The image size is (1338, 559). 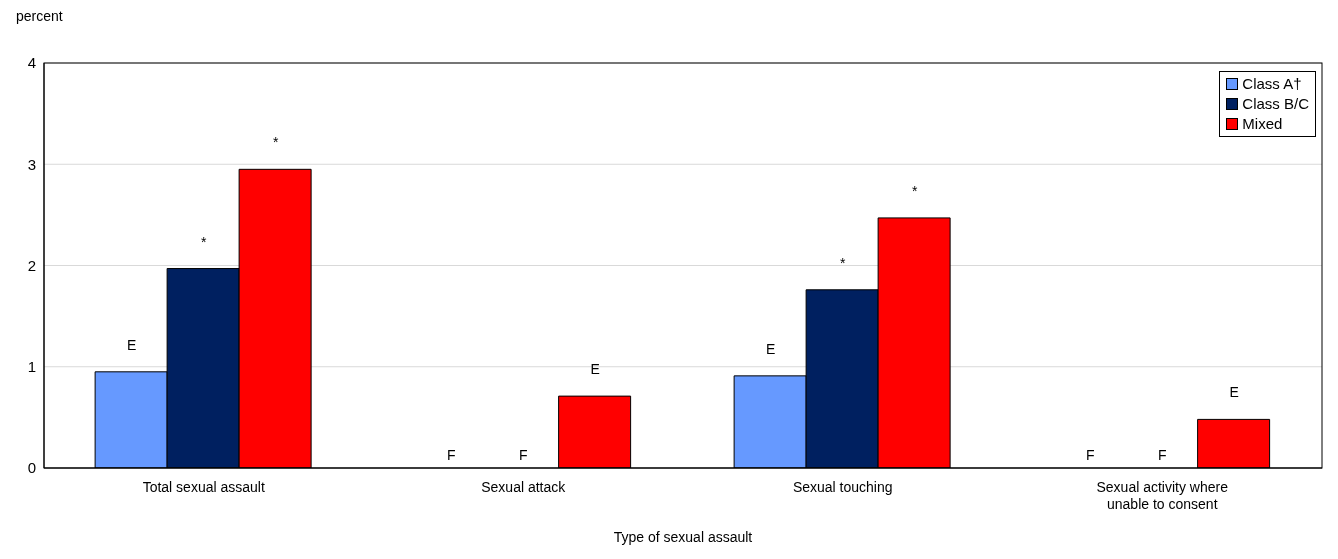 I want to click on x-tick-label: Sexual attack, so click(x=524, y=487).